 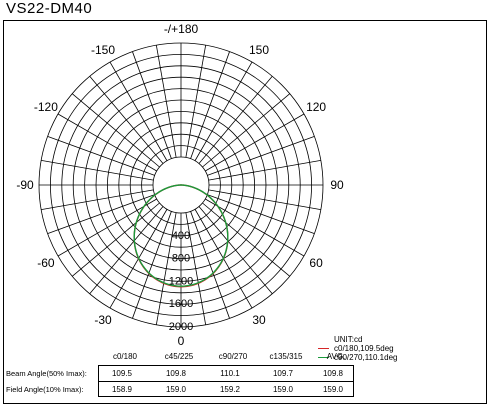 I want to click on angle-label--120: -120, so click(x=46, y=107).